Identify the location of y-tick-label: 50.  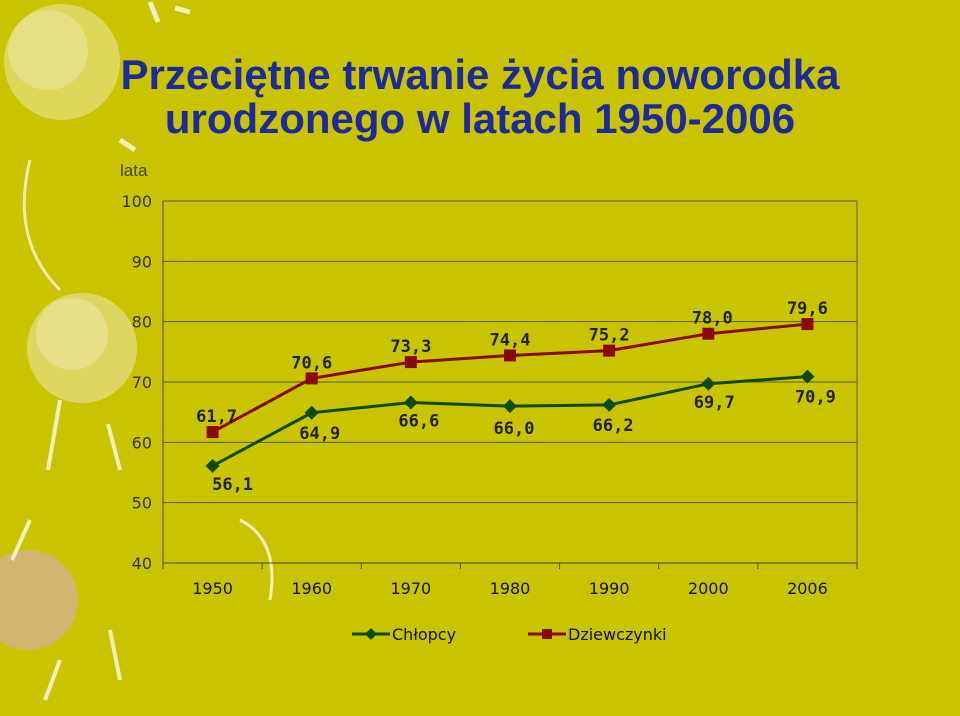
(142, 503).